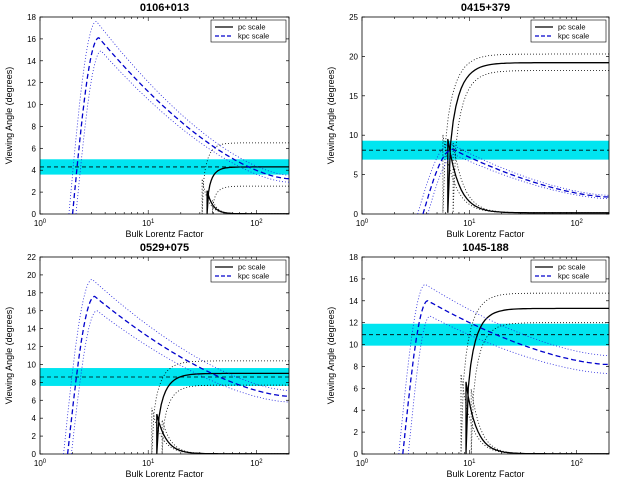  Describe the element at coordinates (164, 248) in the screenshot. I see `chart-title: 0529+075` at that location.